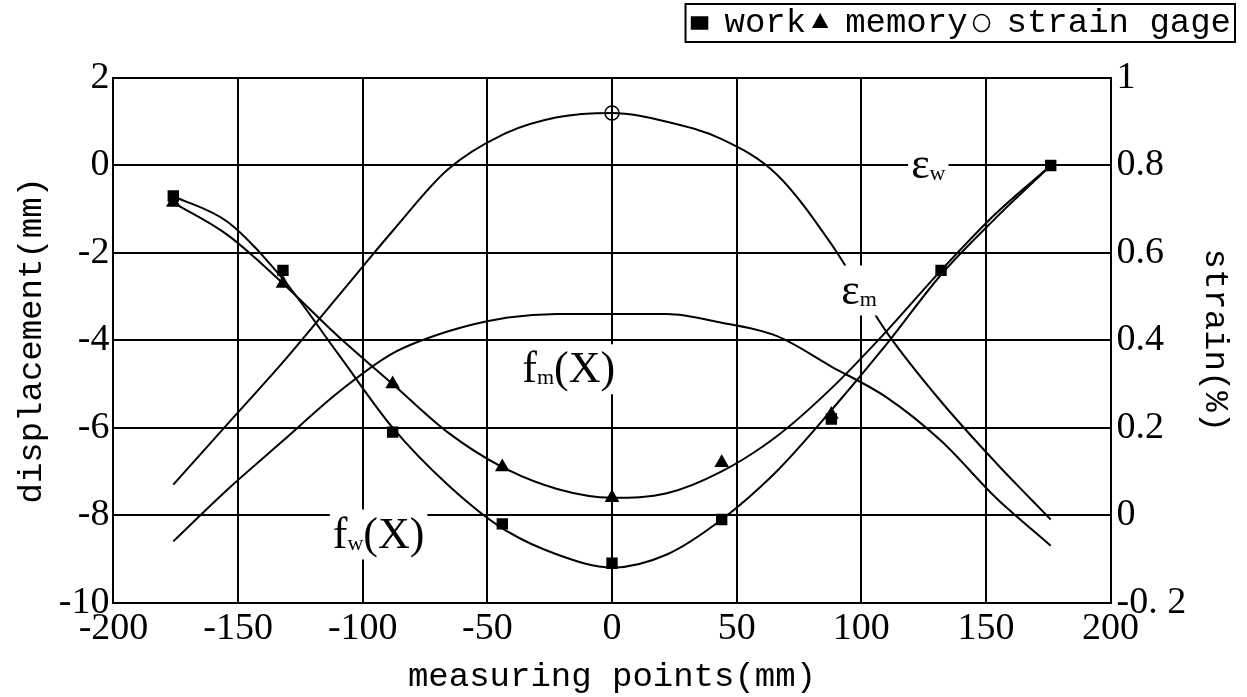  What do you see at coordinates (487, 626) in the screenshot?
I see `x-tick-label: -50` at bounding box center [487, 626].